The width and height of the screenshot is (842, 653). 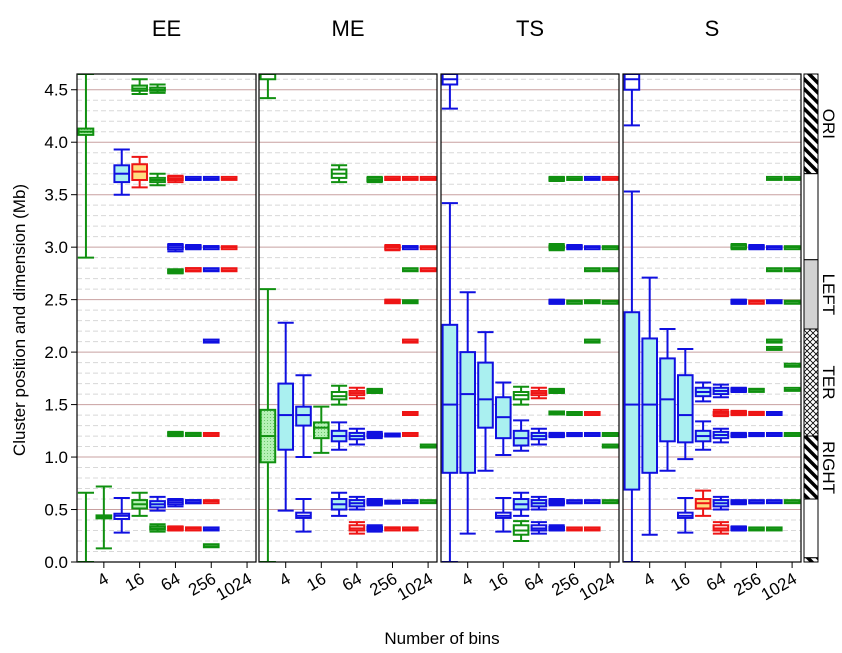 I want to click on y-tick-label: 0.5, so click(x=56, y=510).